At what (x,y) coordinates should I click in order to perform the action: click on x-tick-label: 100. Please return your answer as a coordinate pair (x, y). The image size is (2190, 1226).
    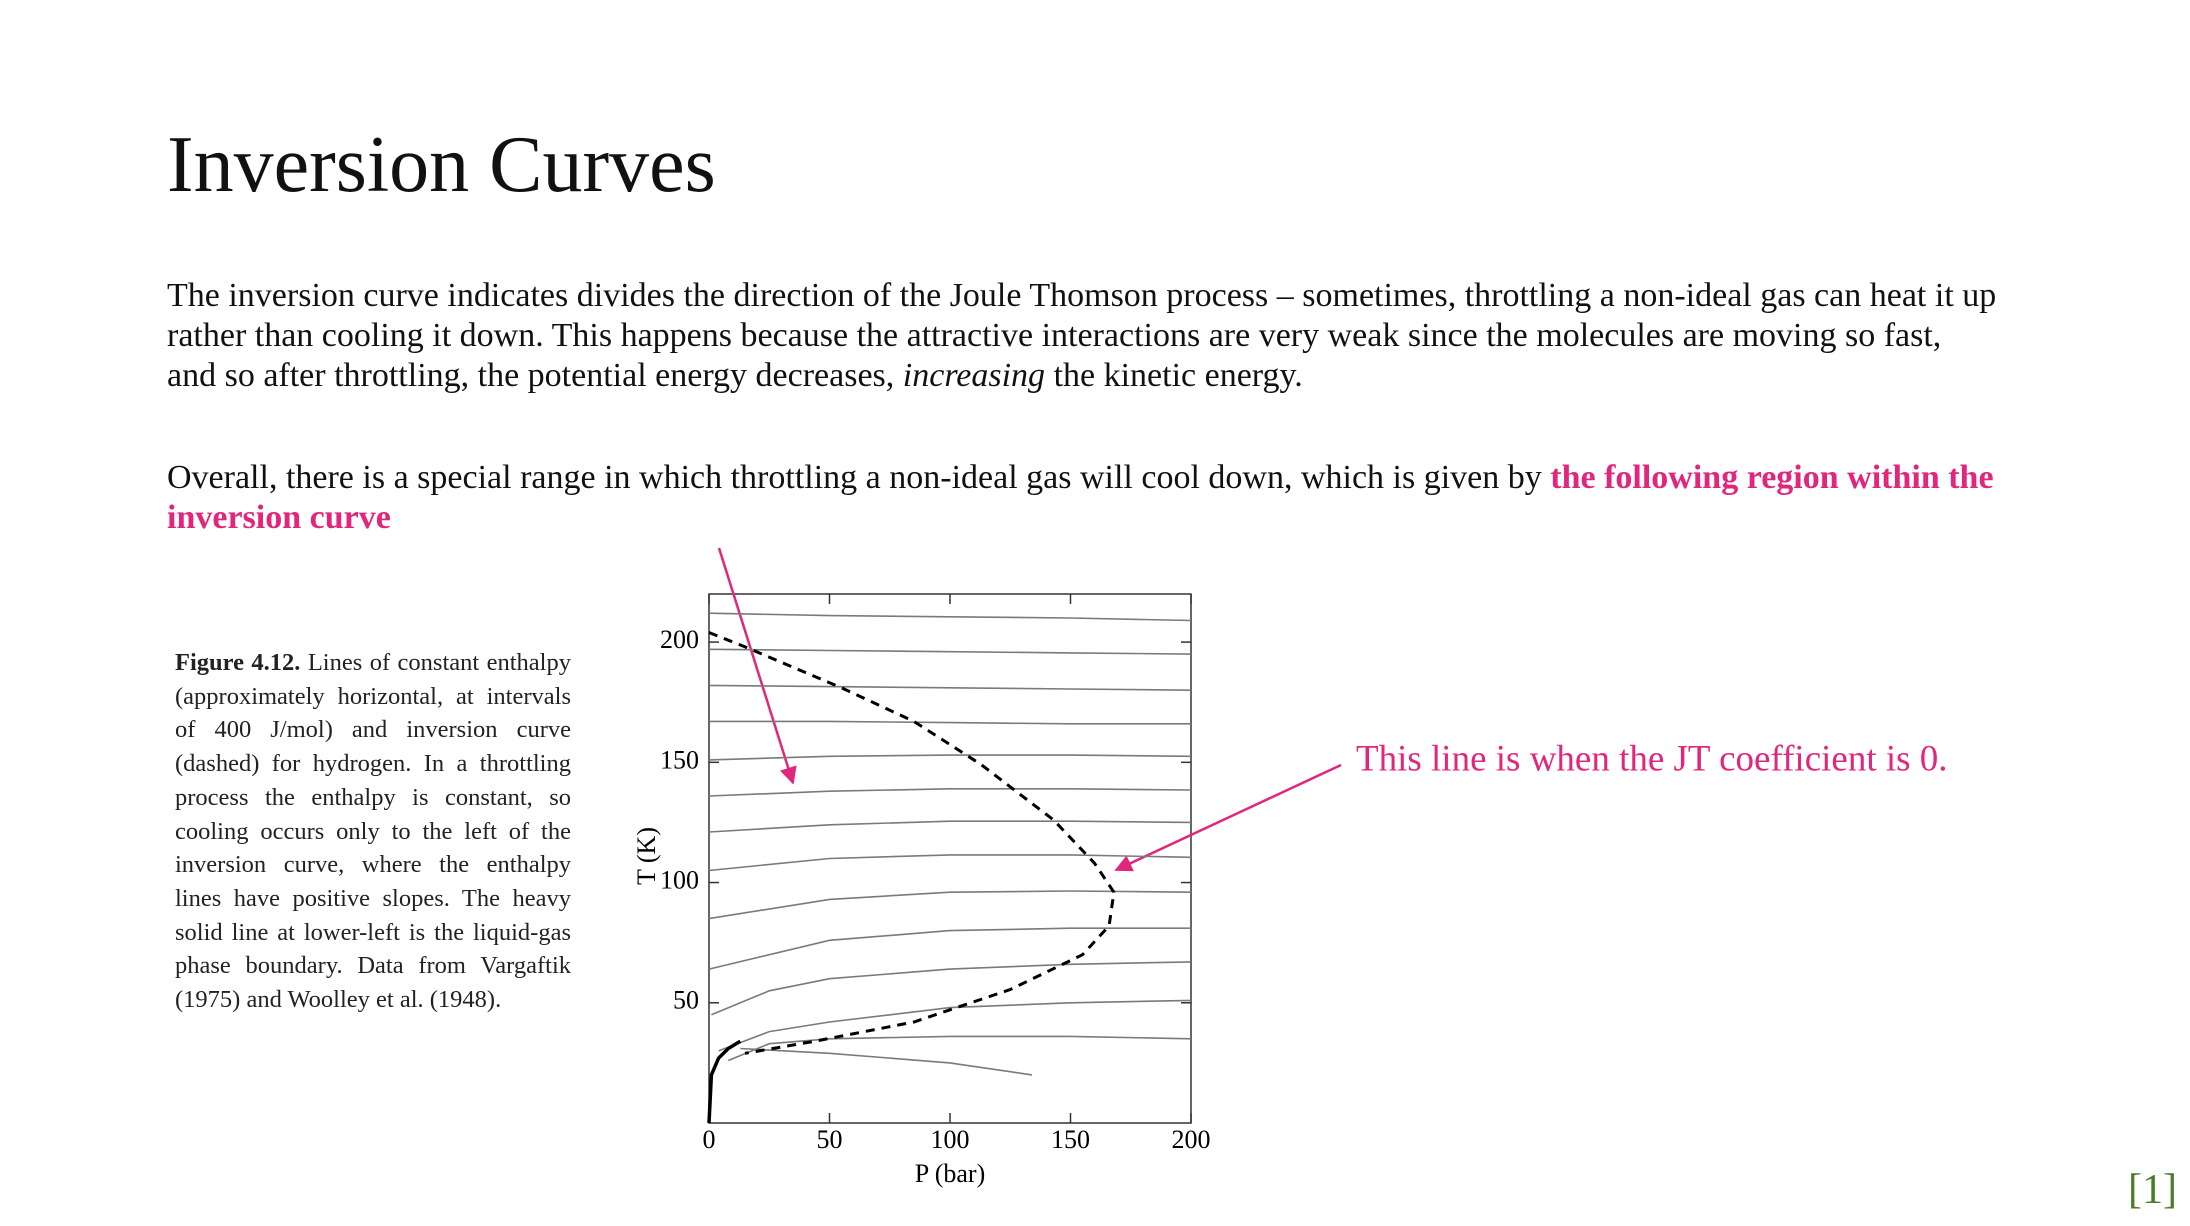
    Looking at the image, I should click on (950, 1139).